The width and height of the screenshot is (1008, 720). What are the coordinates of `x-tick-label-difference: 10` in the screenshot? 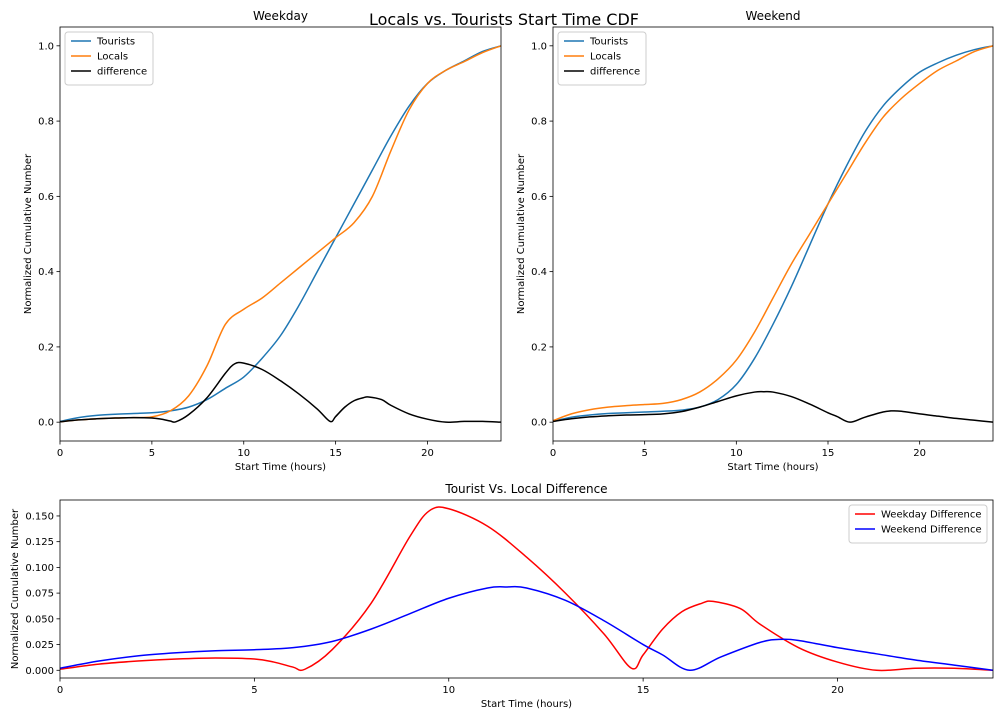 It's located at (448, 690).